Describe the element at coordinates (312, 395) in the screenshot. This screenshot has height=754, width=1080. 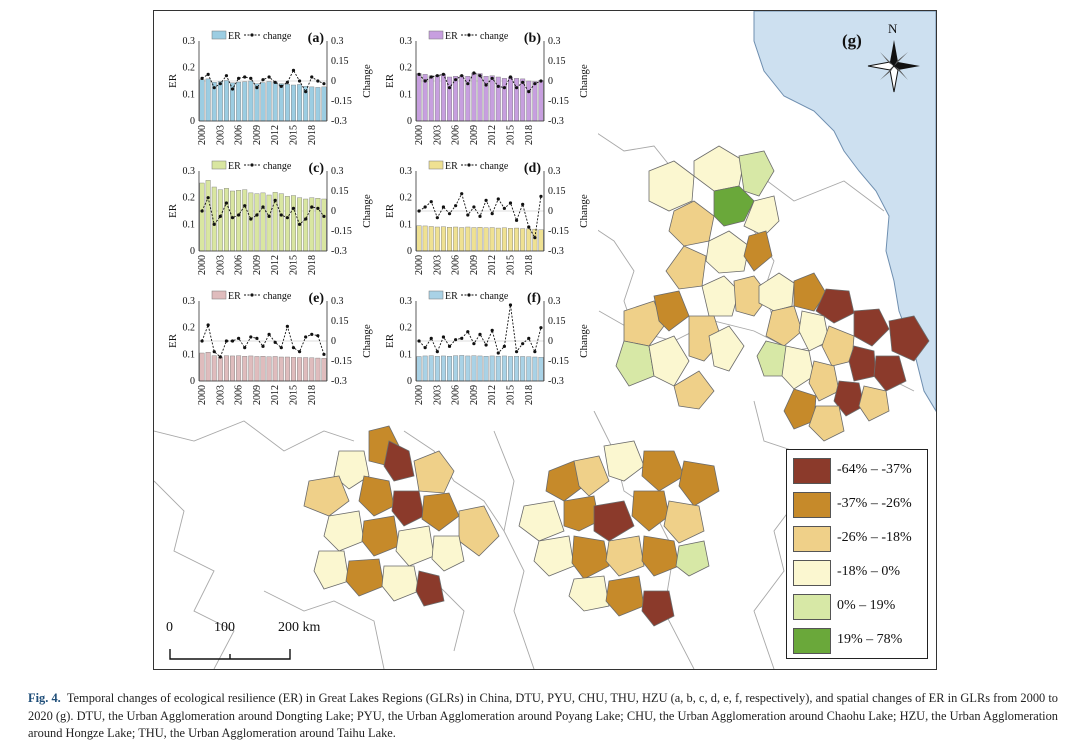
I see `x-tick-label: 2018` at that location.